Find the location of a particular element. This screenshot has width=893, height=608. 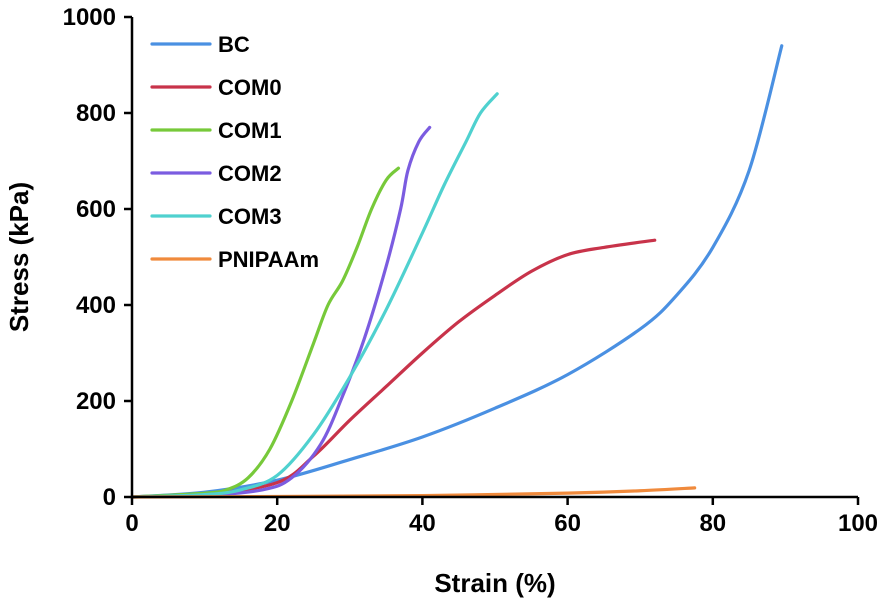

y-tick-label: 400 is located at coordinates (96, 305).